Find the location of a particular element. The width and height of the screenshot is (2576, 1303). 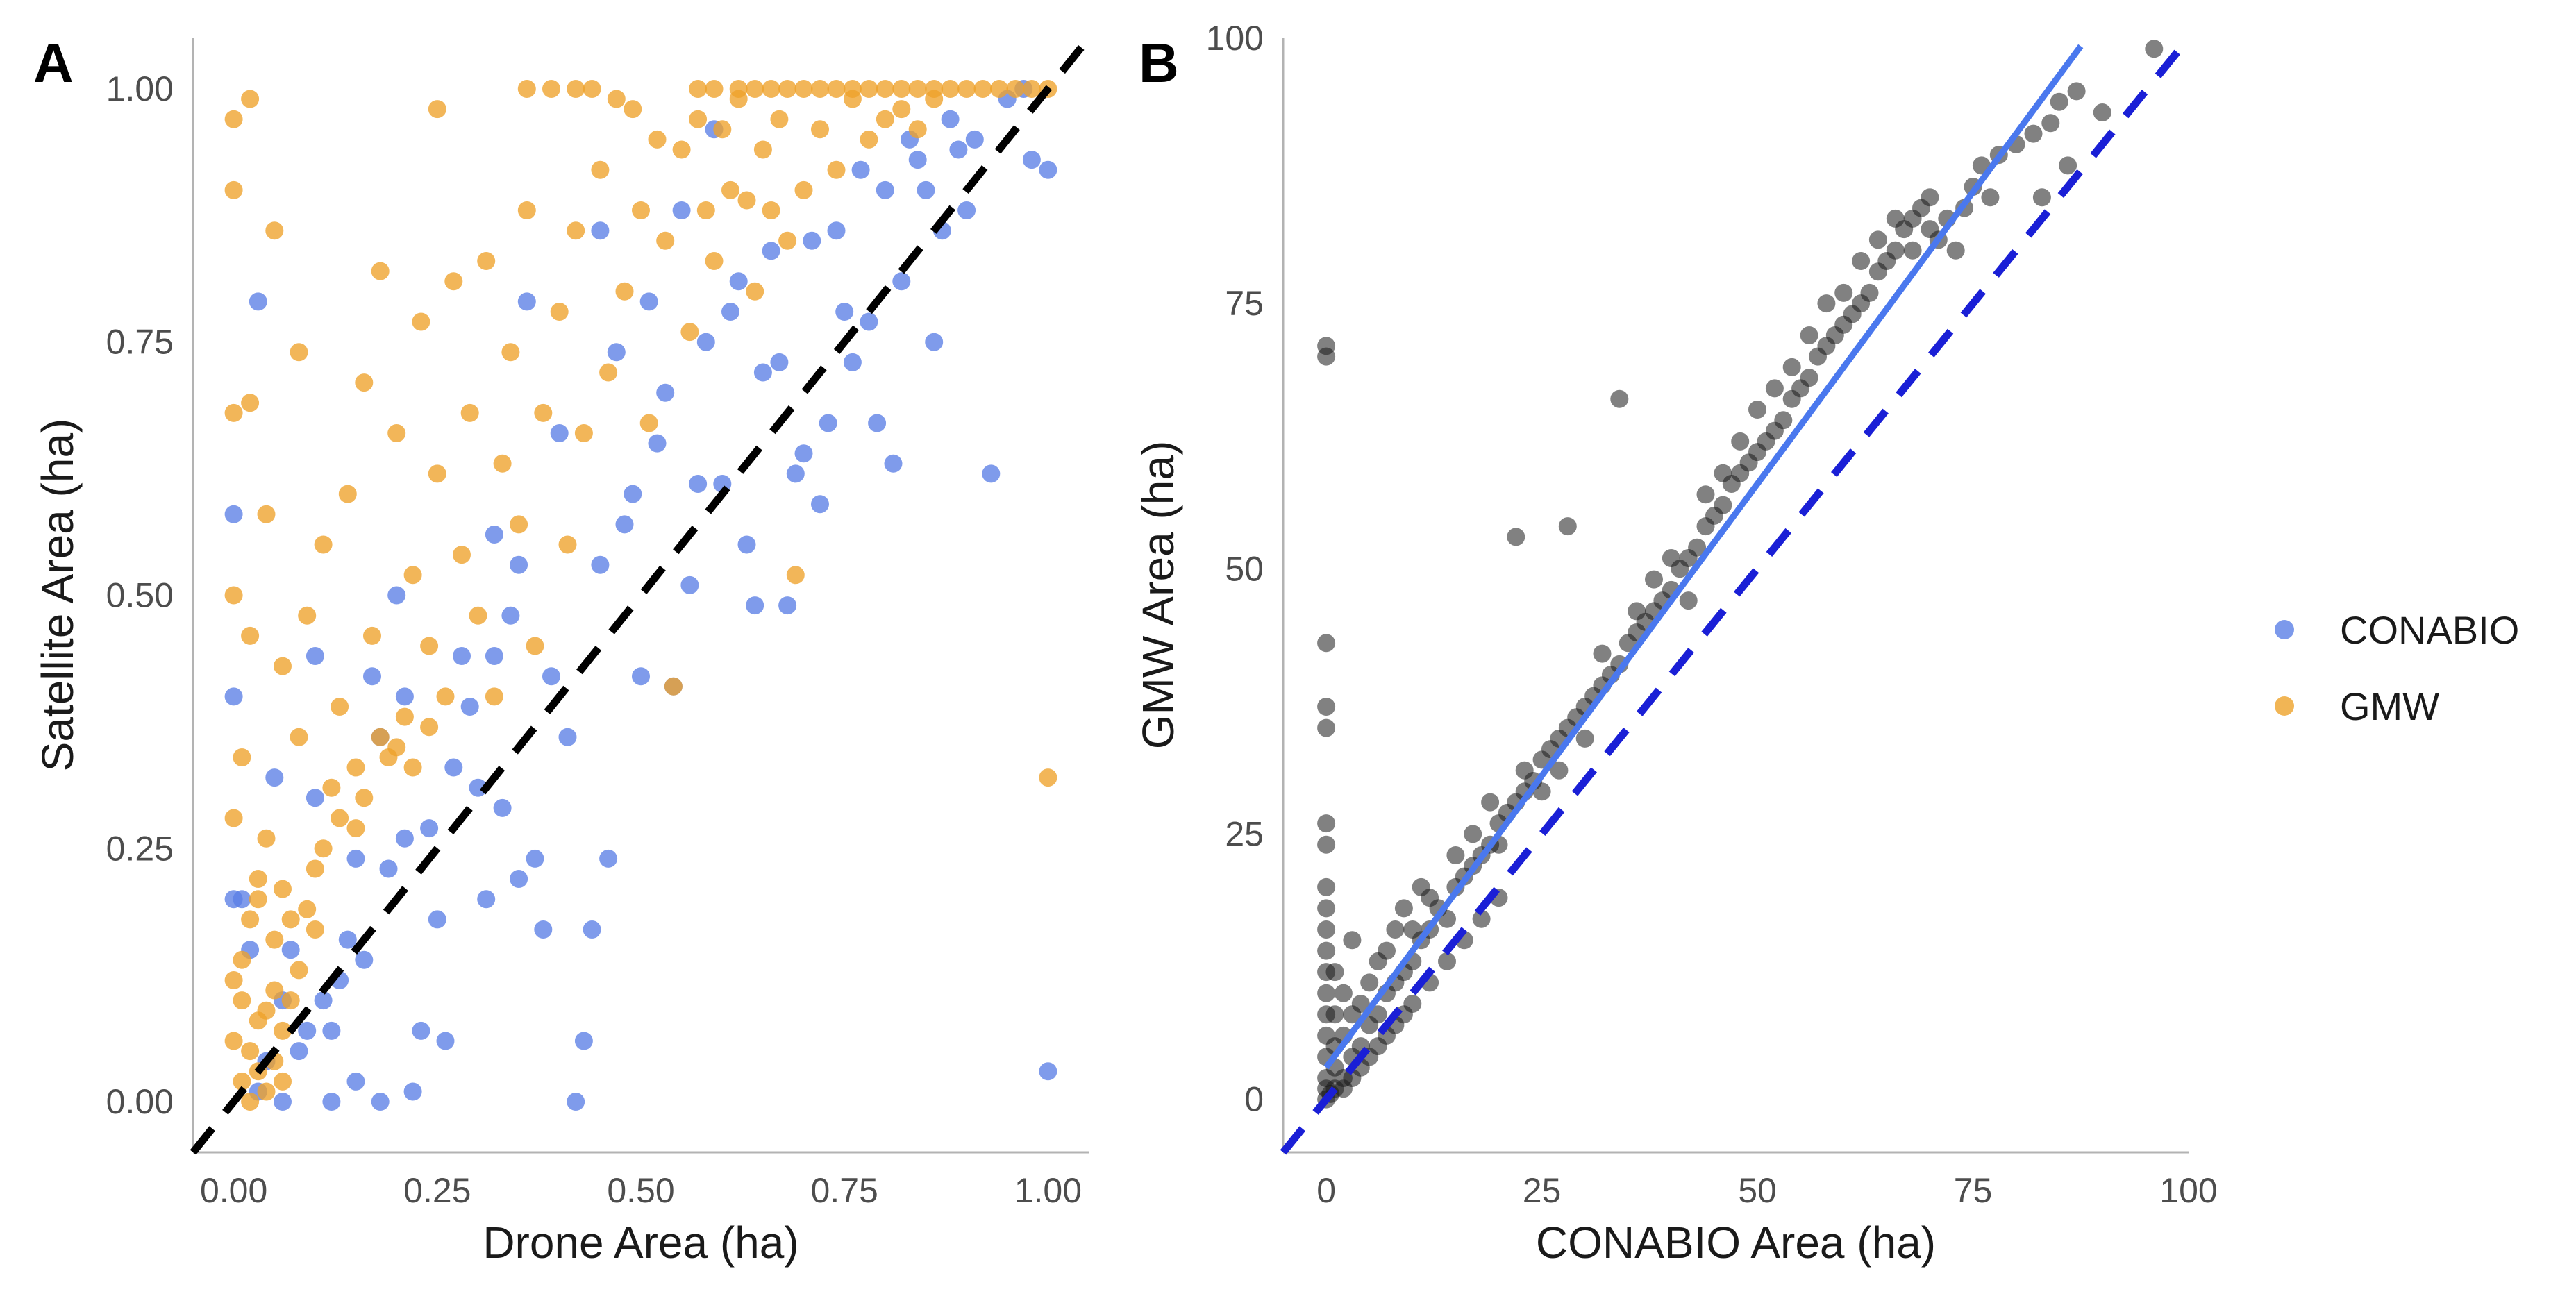

y-tick-label: 0.25 is located at coordinates (140, 848).